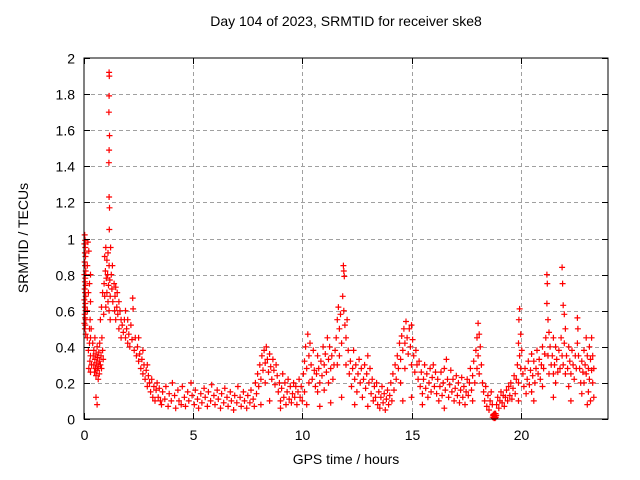  Describe the element at coordinates (194, 435) in the screenshot. I see `x-tick-label: 5` at that location.